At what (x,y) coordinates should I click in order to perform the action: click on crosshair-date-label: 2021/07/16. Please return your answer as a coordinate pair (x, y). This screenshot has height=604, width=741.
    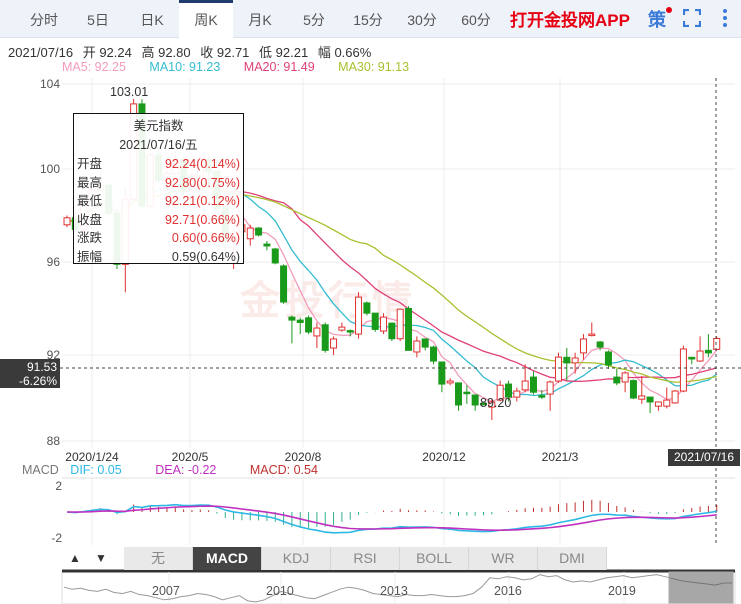
    Looking at the image, I should click on (704, 457).